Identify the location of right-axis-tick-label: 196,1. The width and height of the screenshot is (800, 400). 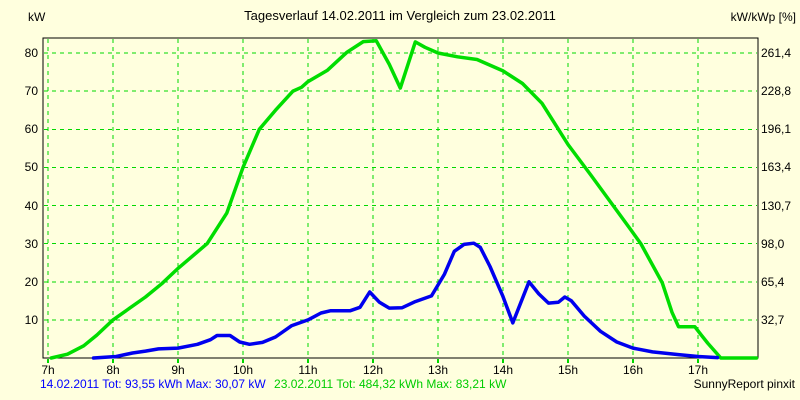
(776, 129).